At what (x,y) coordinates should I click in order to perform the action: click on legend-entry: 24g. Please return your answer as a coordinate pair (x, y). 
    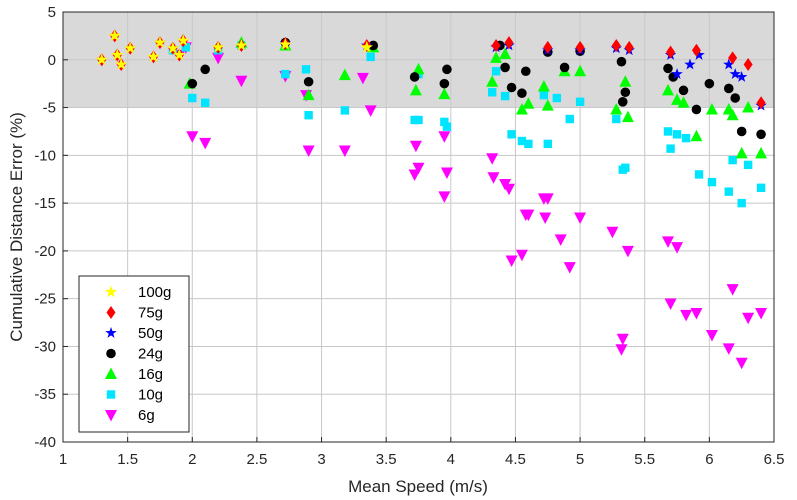
    Looking at the image, I should click on (134, 354).